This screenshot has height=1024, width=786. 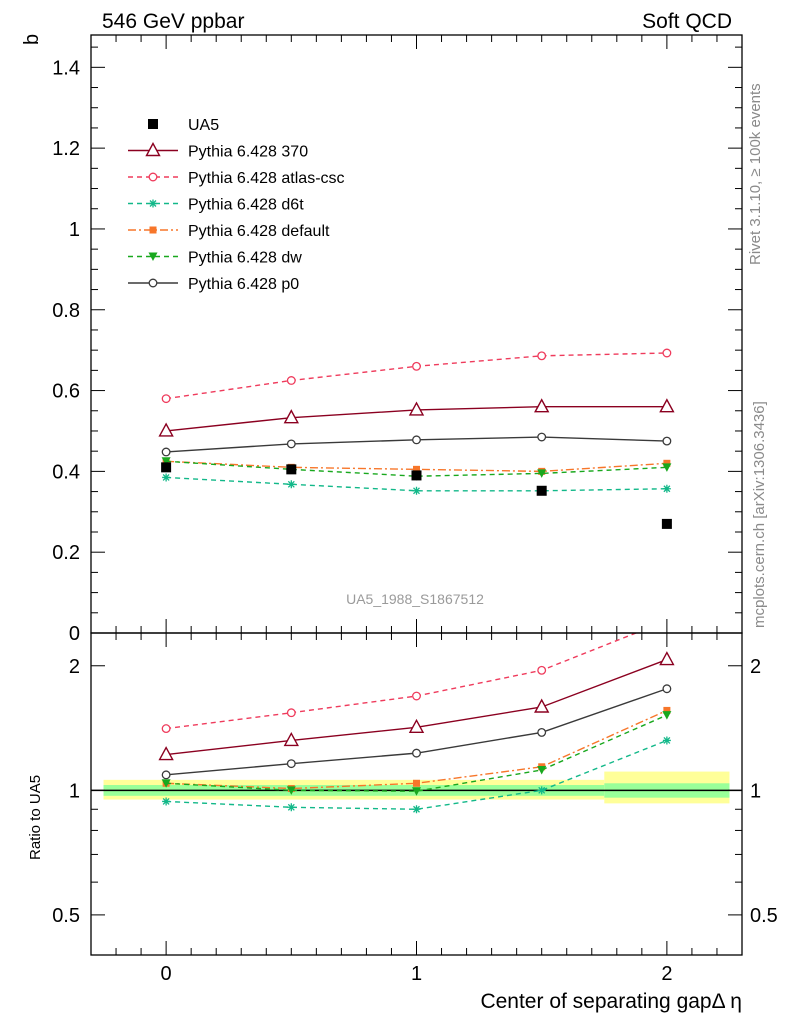 What do you see at coordinates (755, 174) in the screenshot?
I see `rivet-version-text: Rivet 3.1.10, ≥ 100k events` at bounding box center [755, 174].